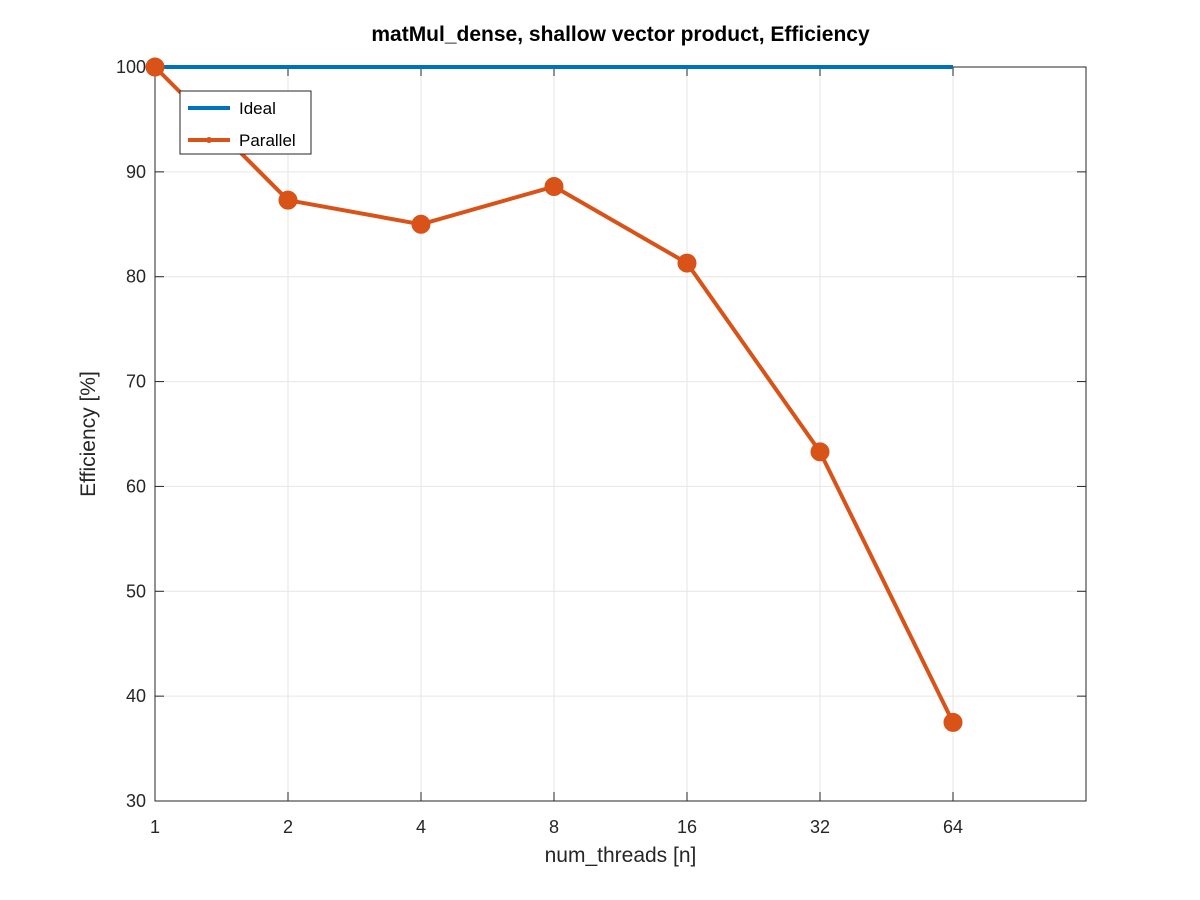 This screenshot has width=1200, height=900. What do you see at coordinates (554, 827) in the screenshot?
I see `x-tick-label: 8` at bounding box center [554, 827].